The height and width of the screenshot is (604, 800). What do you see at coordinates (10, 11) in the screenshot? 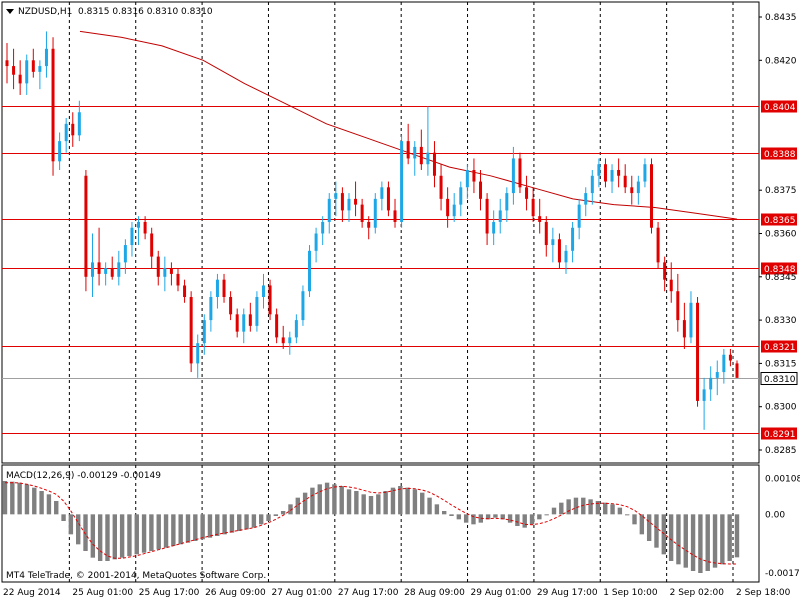
I see `chart-menu-arrow-icon` at bounding box center [10, 11].